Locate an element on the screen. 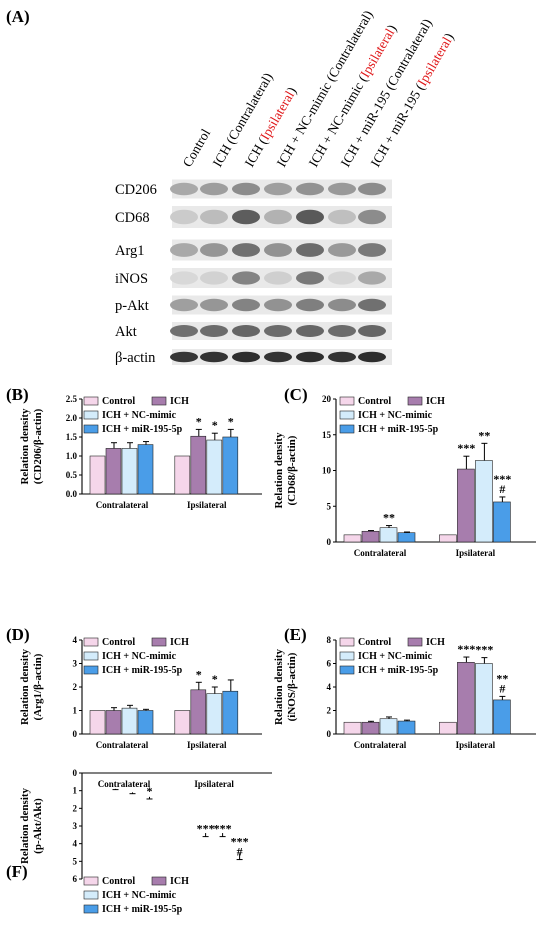 The image size is (550, 941). significance-mark: # is located at coordinates (240, 852).